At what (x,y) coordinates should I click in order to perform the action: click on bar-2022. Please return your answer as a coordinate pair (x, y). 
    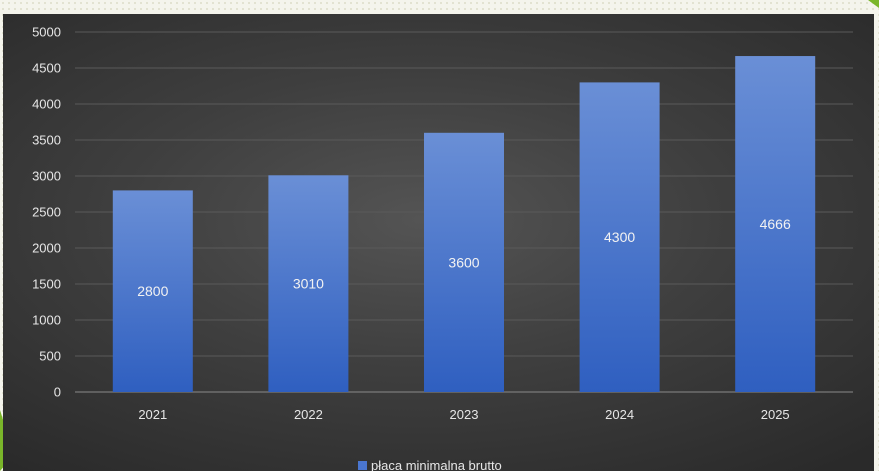
    Looking at the image, I should click on (308, 283).